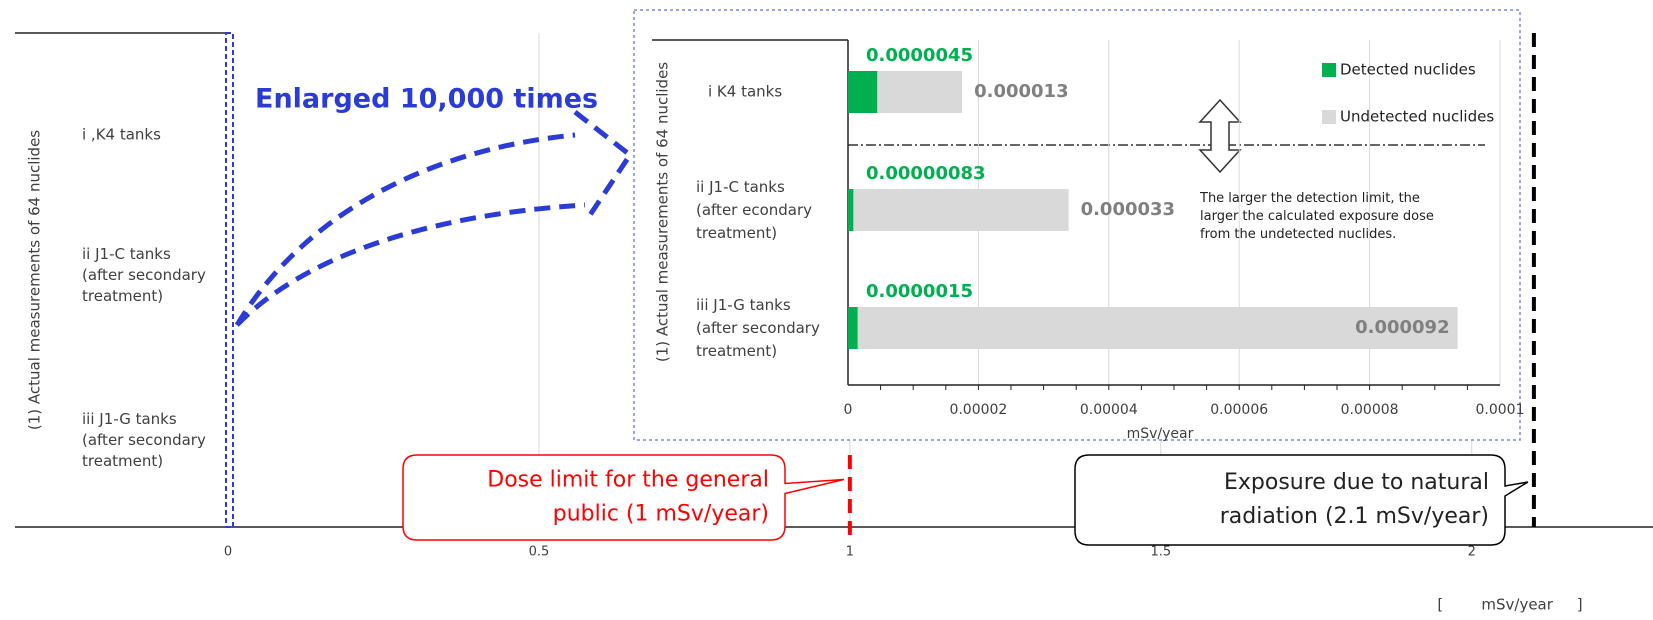 This screenshot has height=620, width=1653. I want to click on value-label: 0.00000083, so click(926, 173).